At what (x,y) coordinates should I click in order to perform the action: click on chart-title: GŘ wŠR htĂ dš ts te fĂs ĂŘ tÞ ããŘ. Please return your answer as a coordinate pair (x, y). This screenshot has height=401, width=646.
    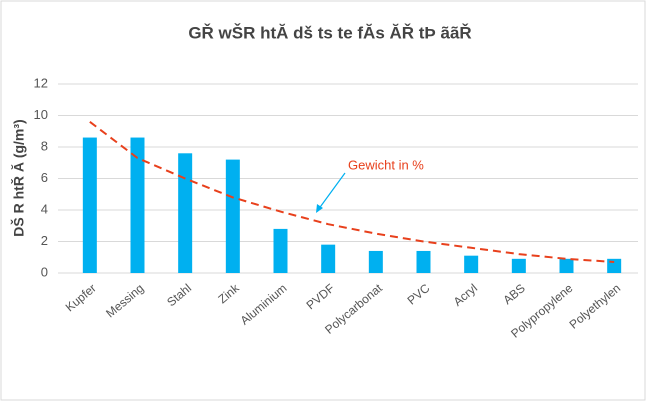
    Looking at the image, I should click on (329, 32).